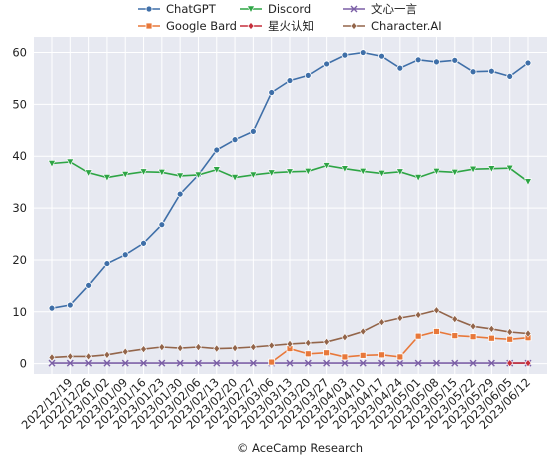  What do you see at coordinates (394, 9) in the screenshot?
I see `legend-label: 文心一言` at bounding box center [394, 9].